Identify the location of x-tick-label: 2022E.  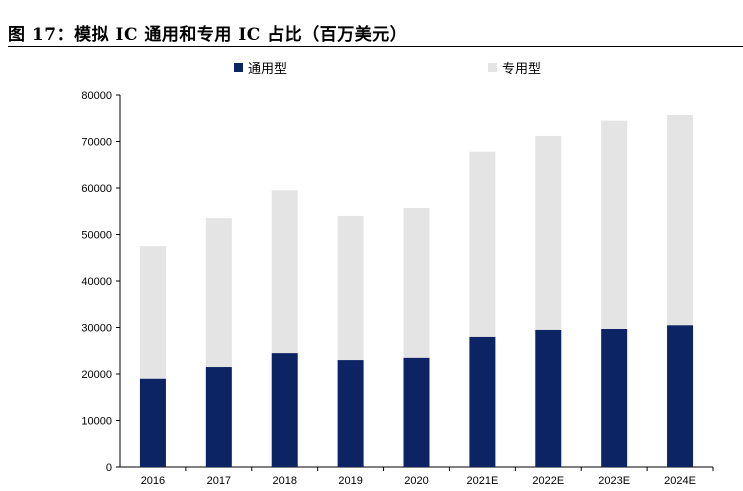
(548, 481).